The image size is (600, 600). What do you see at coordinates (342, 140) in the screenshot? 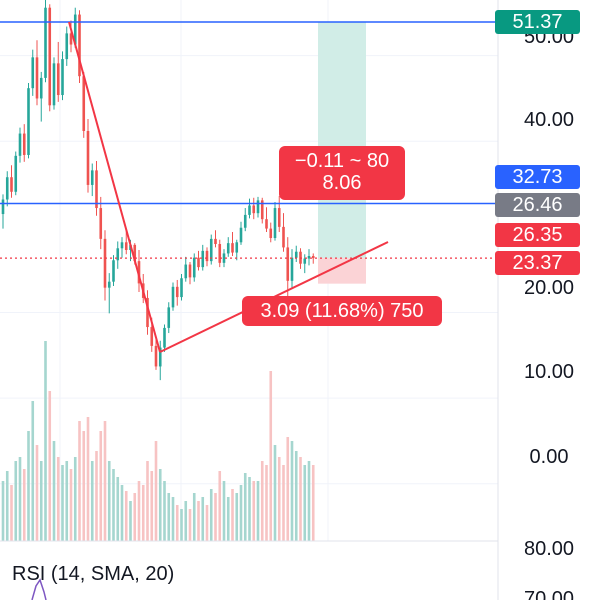
I see `long-position-profit-zone` at bounding box center [342, 140].